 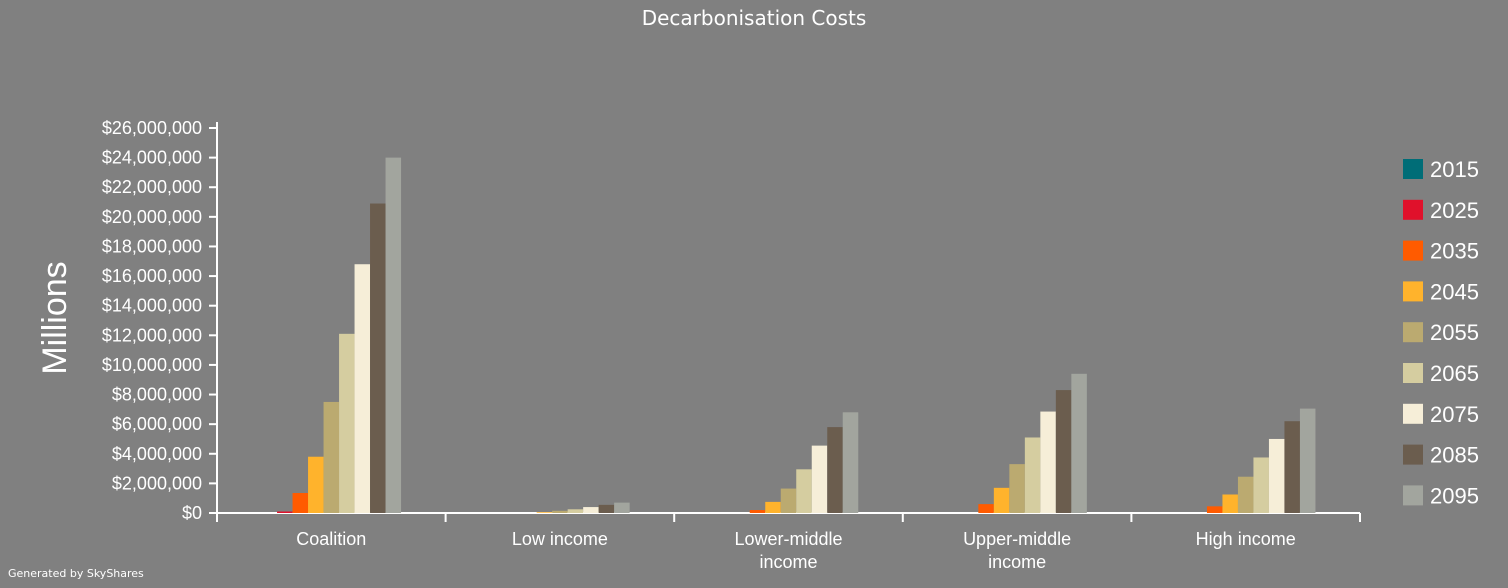 What do you see at coordinates (1454, 251) in the screenshot?
I see `legend-label: 2035` at bounding box center [1454, 251].